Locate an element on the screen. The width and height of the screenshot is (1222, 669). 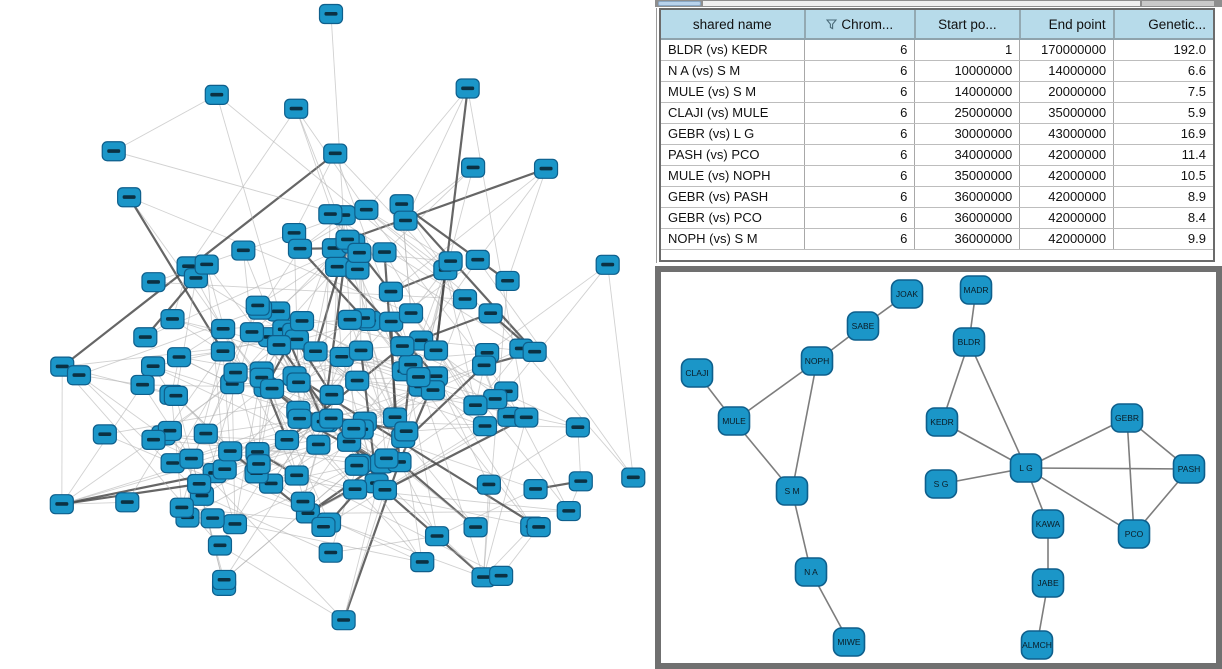
network-edge-noph-s-m is located at coordinates (804, 426).